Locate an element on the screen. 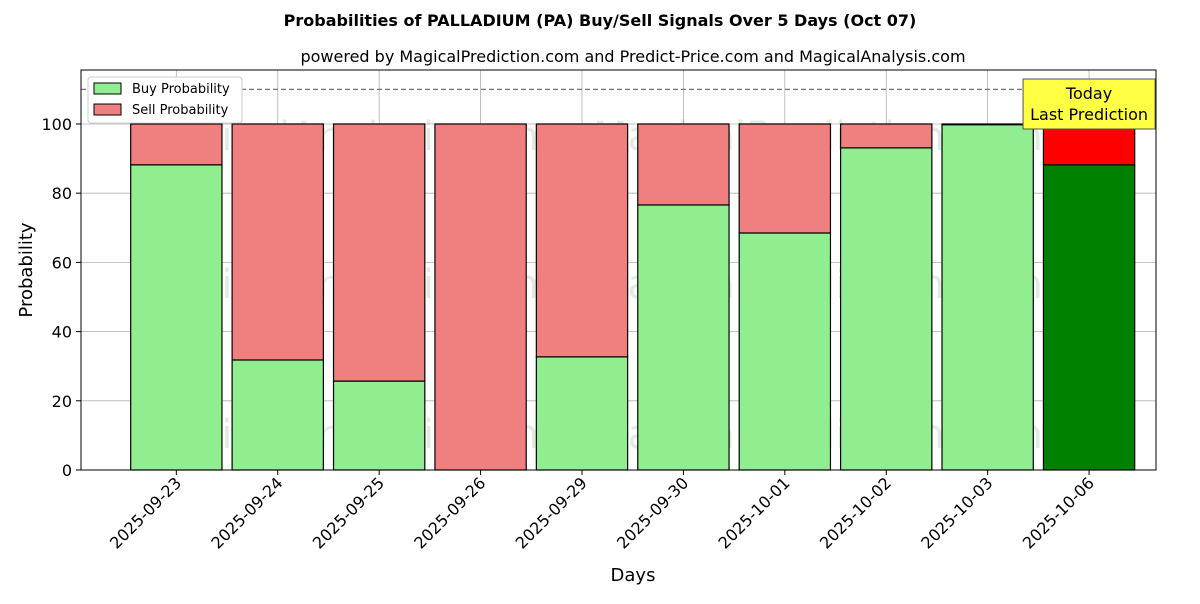  annotation-line1: Today is located at coordinates (1088, 93).